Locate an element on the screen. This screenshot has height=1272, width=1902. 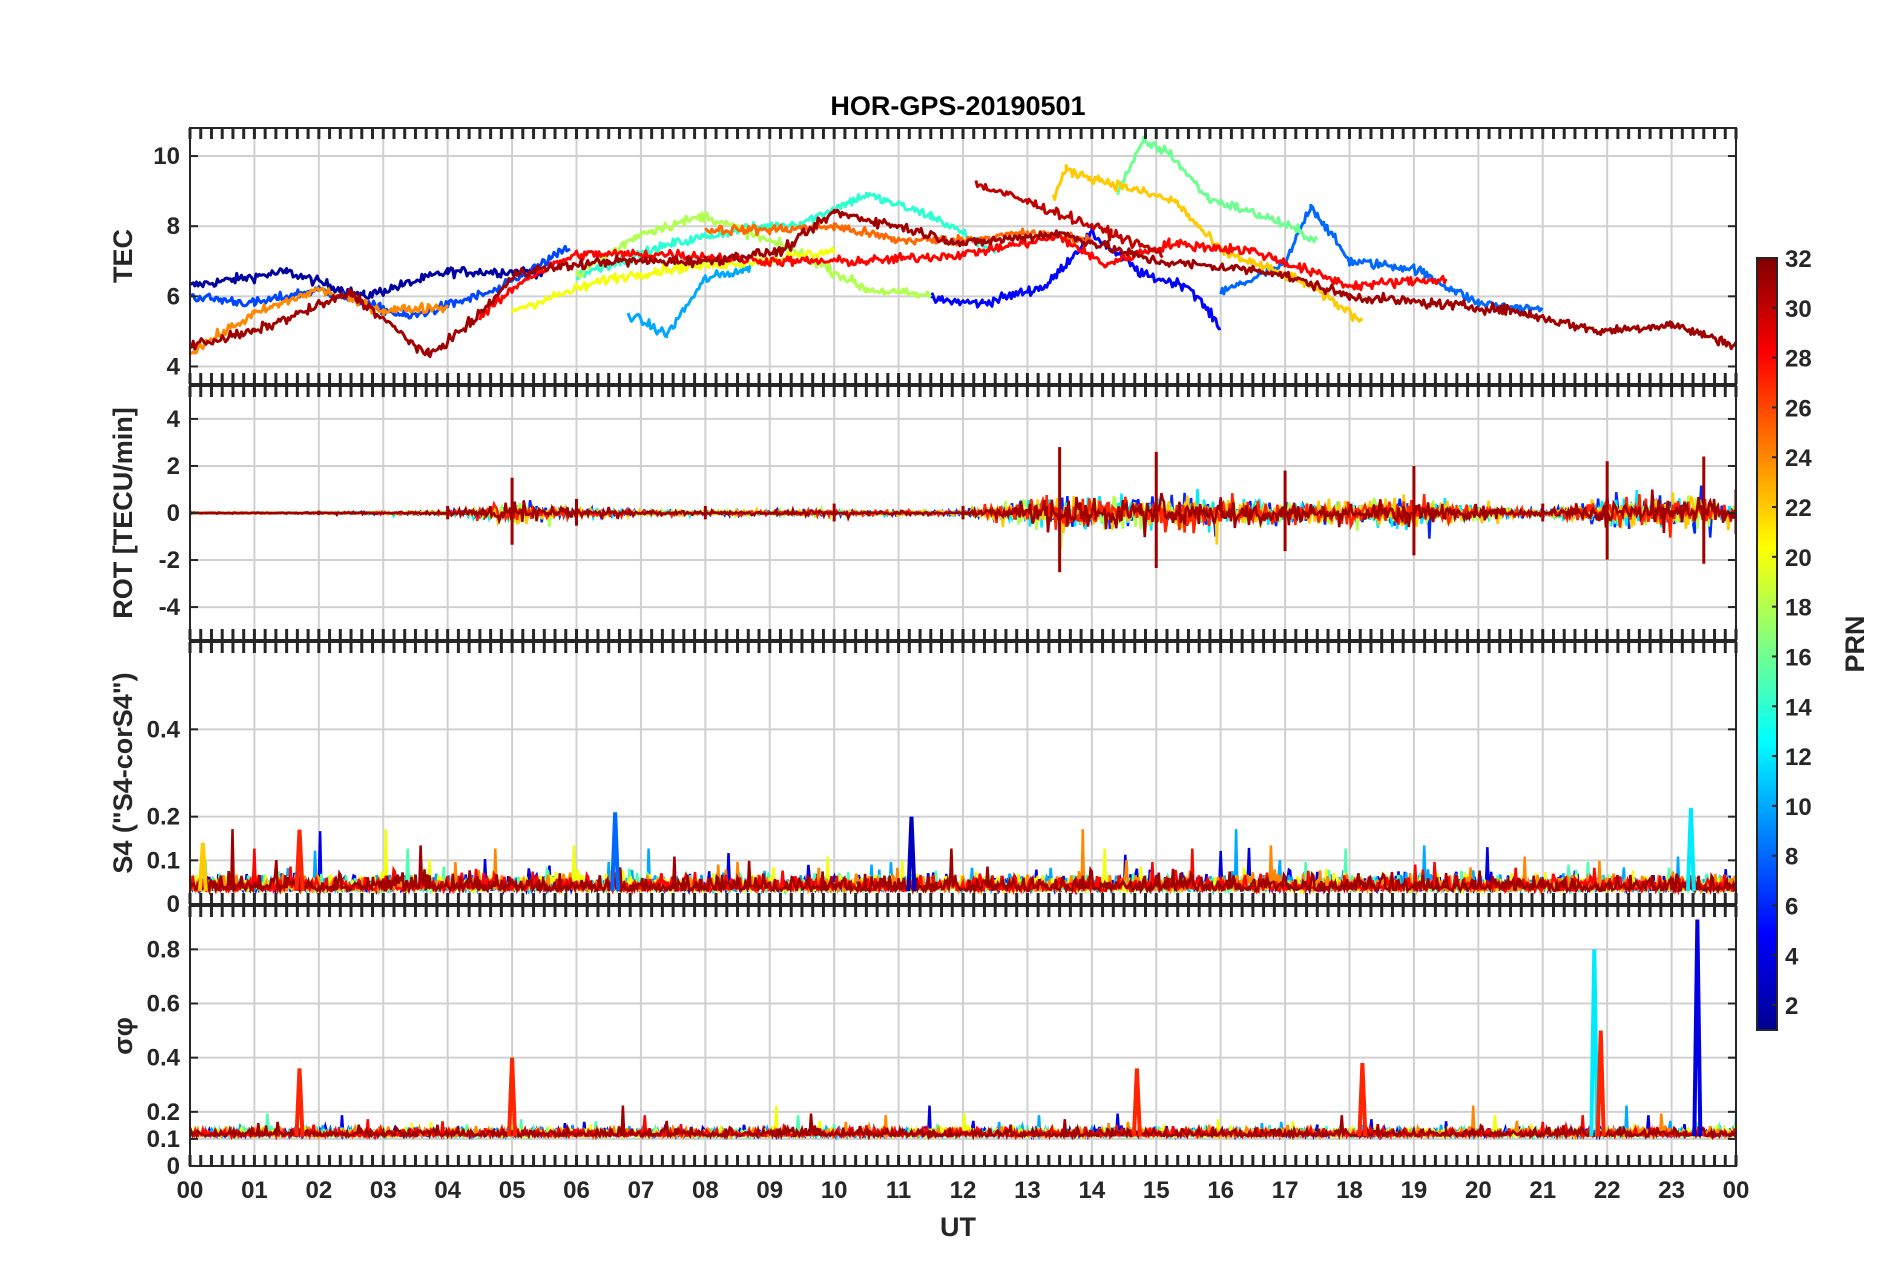
y-axis-label-tec: TEC is located at coordinates (123, 256).